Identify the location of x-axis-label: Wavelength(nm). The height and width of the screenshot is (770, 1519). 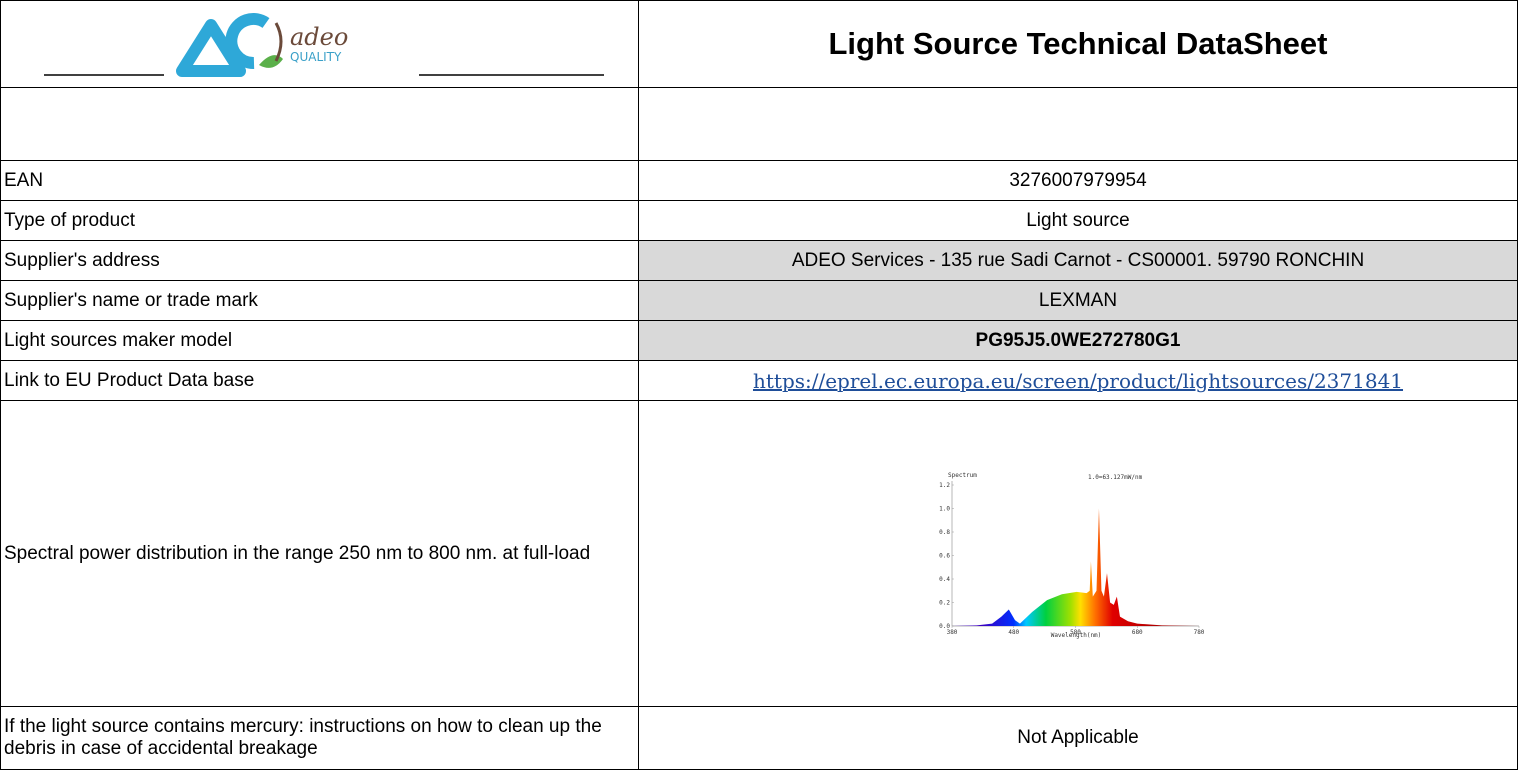
(1076, 635).